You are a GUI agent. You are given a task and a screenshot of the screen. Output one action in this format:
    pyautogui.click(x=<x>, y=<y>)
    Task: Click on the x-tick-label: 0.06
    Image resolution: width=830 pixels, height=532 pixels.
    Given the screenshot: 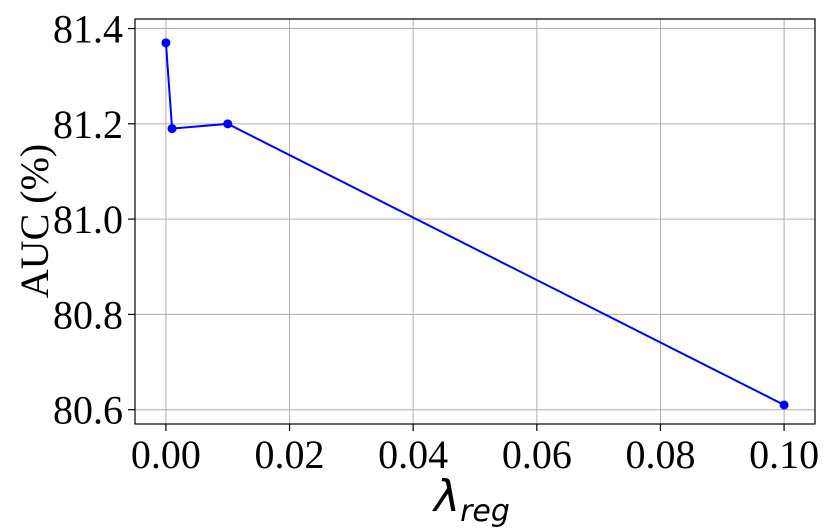 What is the action you would take?
    pyautogui.click(x=537, y=454)
    